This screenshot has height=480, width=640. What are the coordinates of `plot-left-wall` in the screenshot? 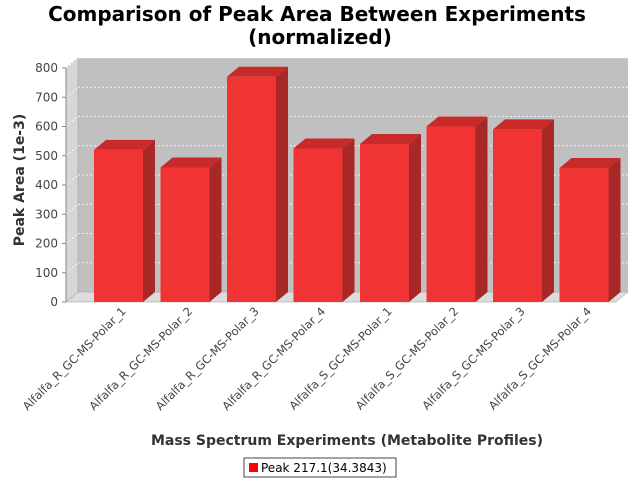 It's located at (72, 180).